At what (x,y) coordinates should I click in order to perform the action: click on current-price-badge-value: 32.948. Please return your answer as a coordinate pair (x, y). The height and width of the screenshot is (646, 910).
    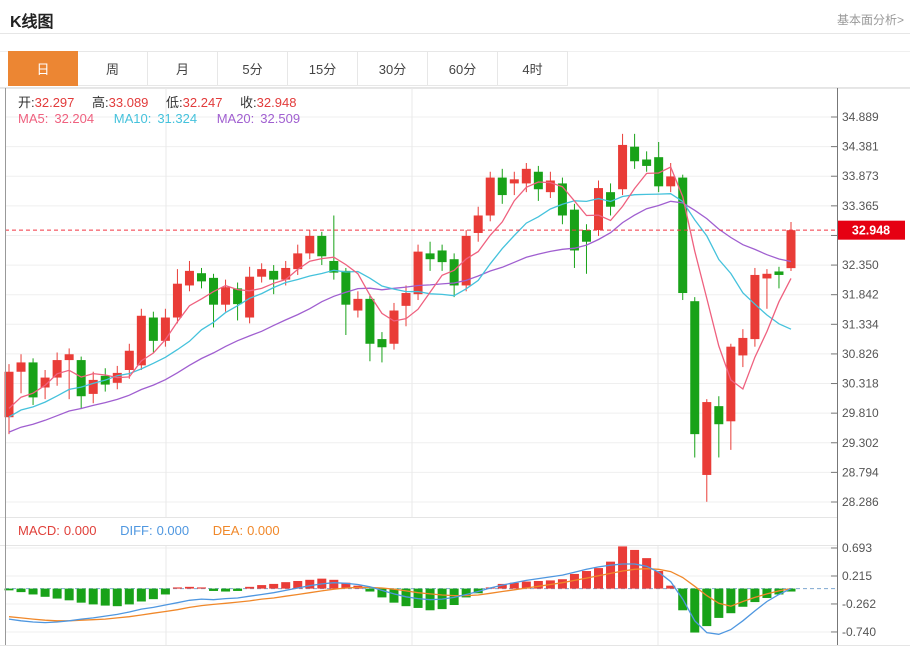
    Looking at the image, I should click on (871, 231).